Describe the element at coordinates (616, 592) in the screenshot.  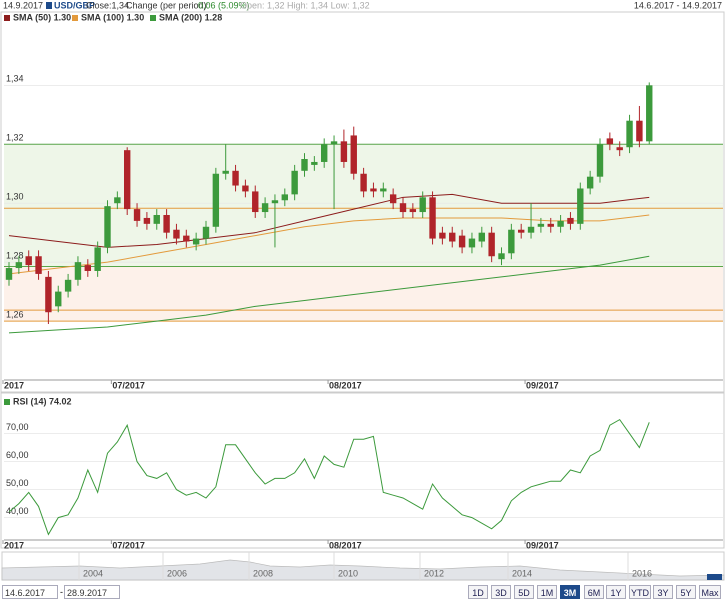
I see `range-button: 1Y` at that location.